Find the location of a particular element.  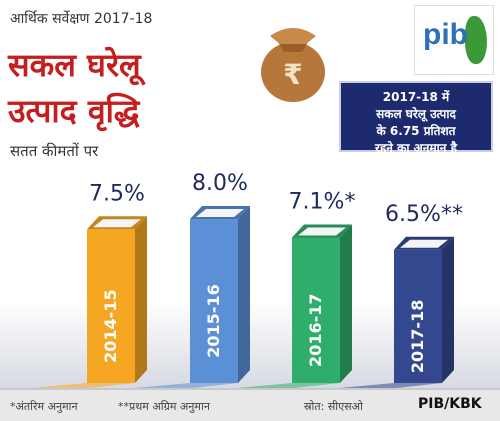

bar-category-label: 2016-17 is located at coordinates (315, 330).